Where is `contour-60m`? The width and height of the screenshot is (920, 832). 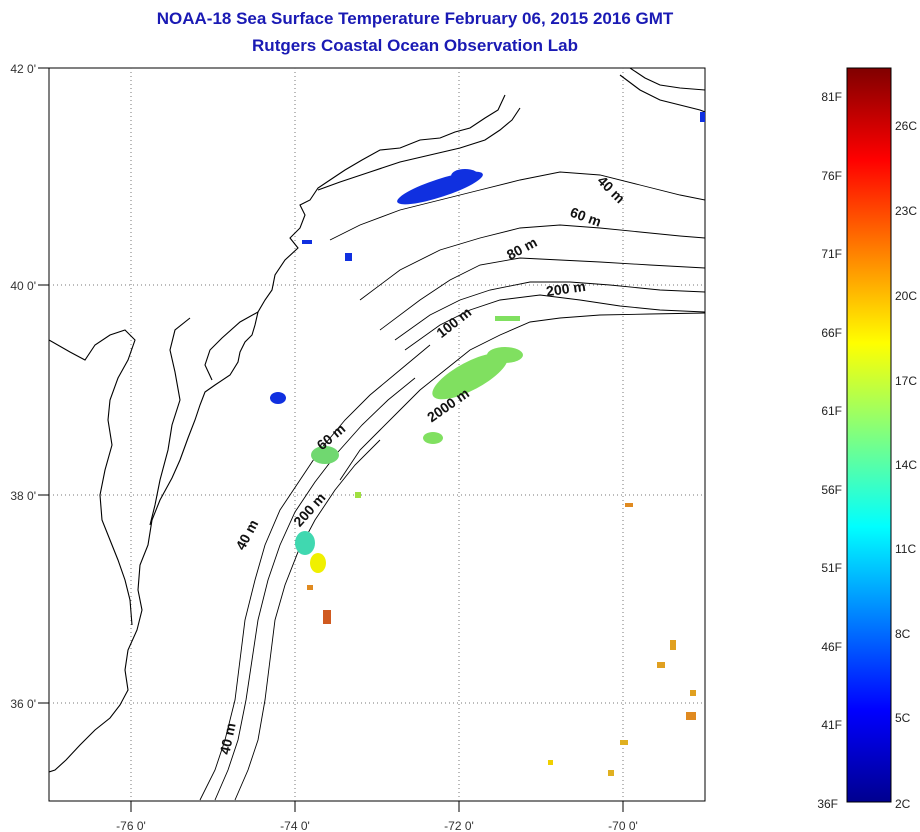 contour-60m is located at coordinates (532, 262).